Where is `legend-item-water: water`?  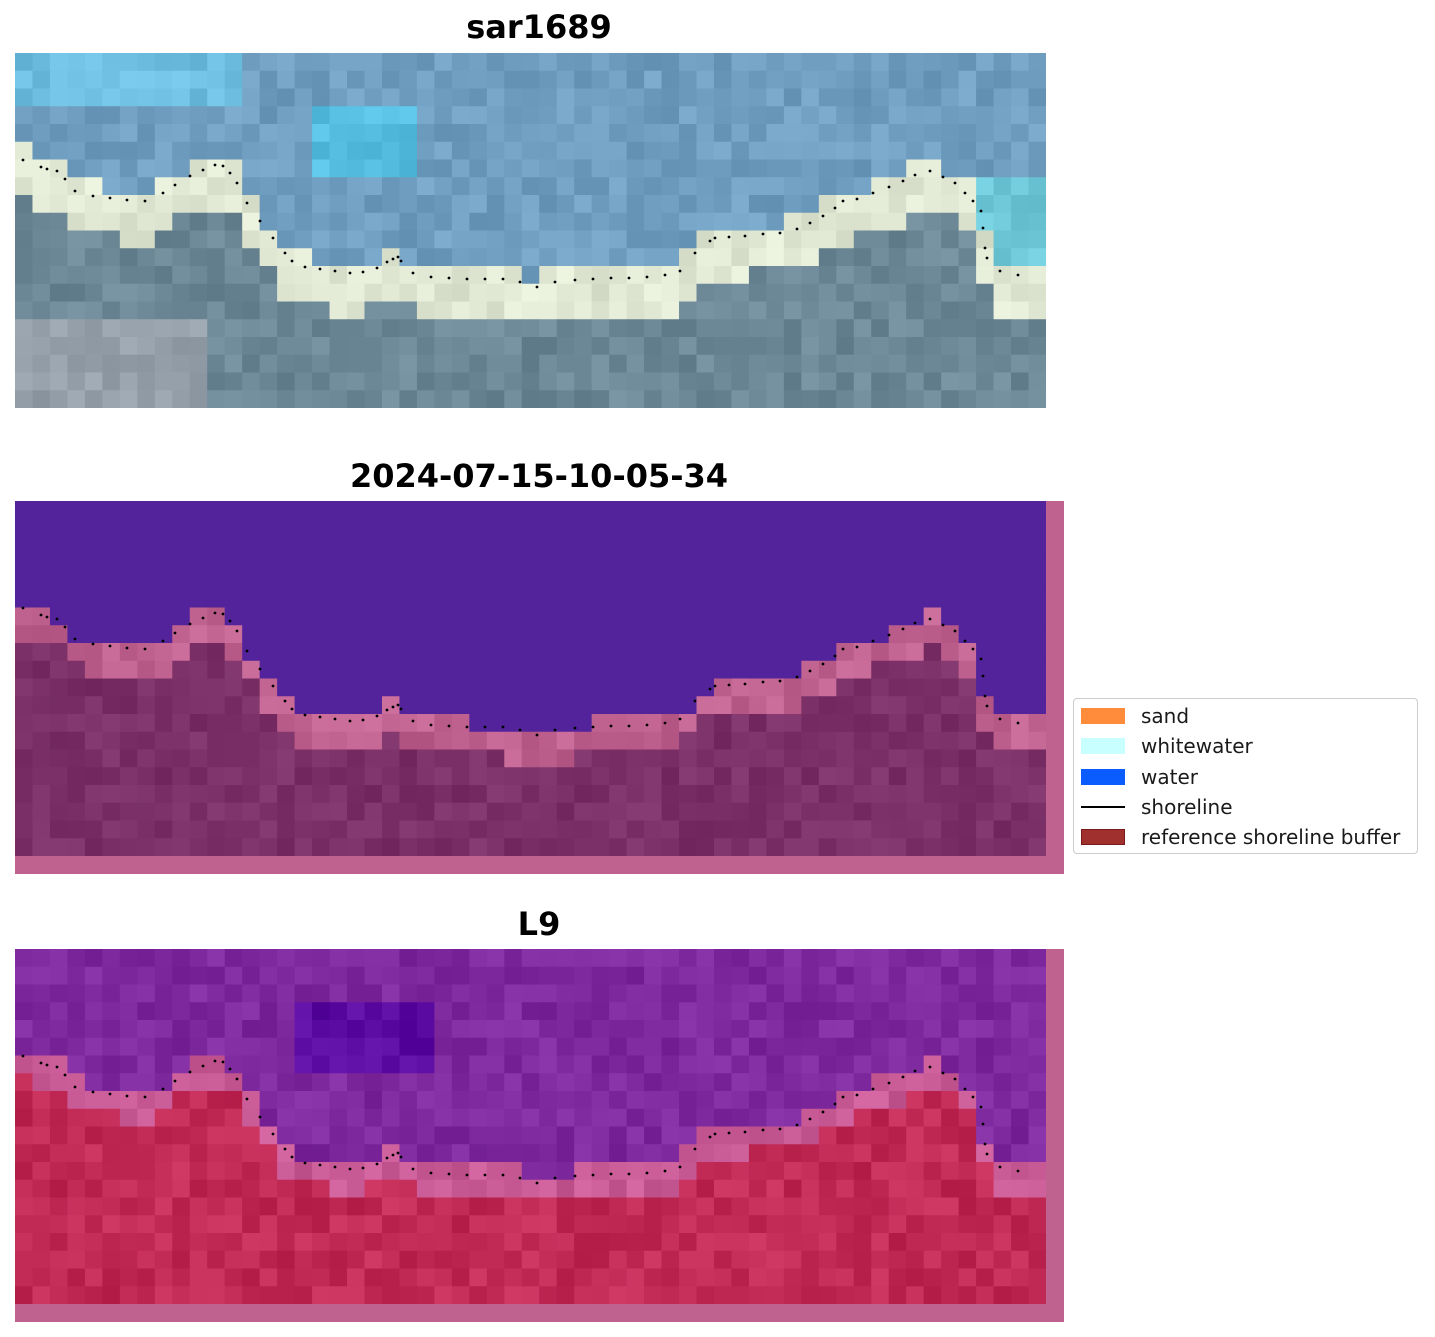
legend-item-water: water is located at coordinates (1139, 777).